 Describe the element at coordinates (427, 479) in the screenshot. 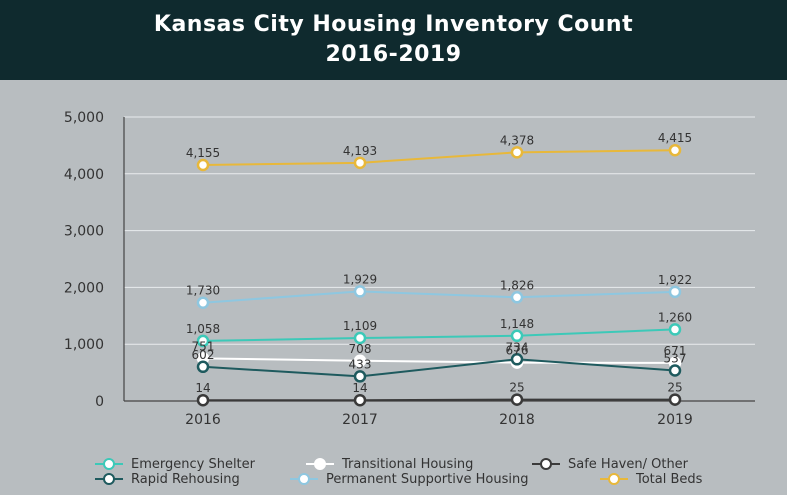

I see `legend-label: Permanent Supportive Housing` at that location.